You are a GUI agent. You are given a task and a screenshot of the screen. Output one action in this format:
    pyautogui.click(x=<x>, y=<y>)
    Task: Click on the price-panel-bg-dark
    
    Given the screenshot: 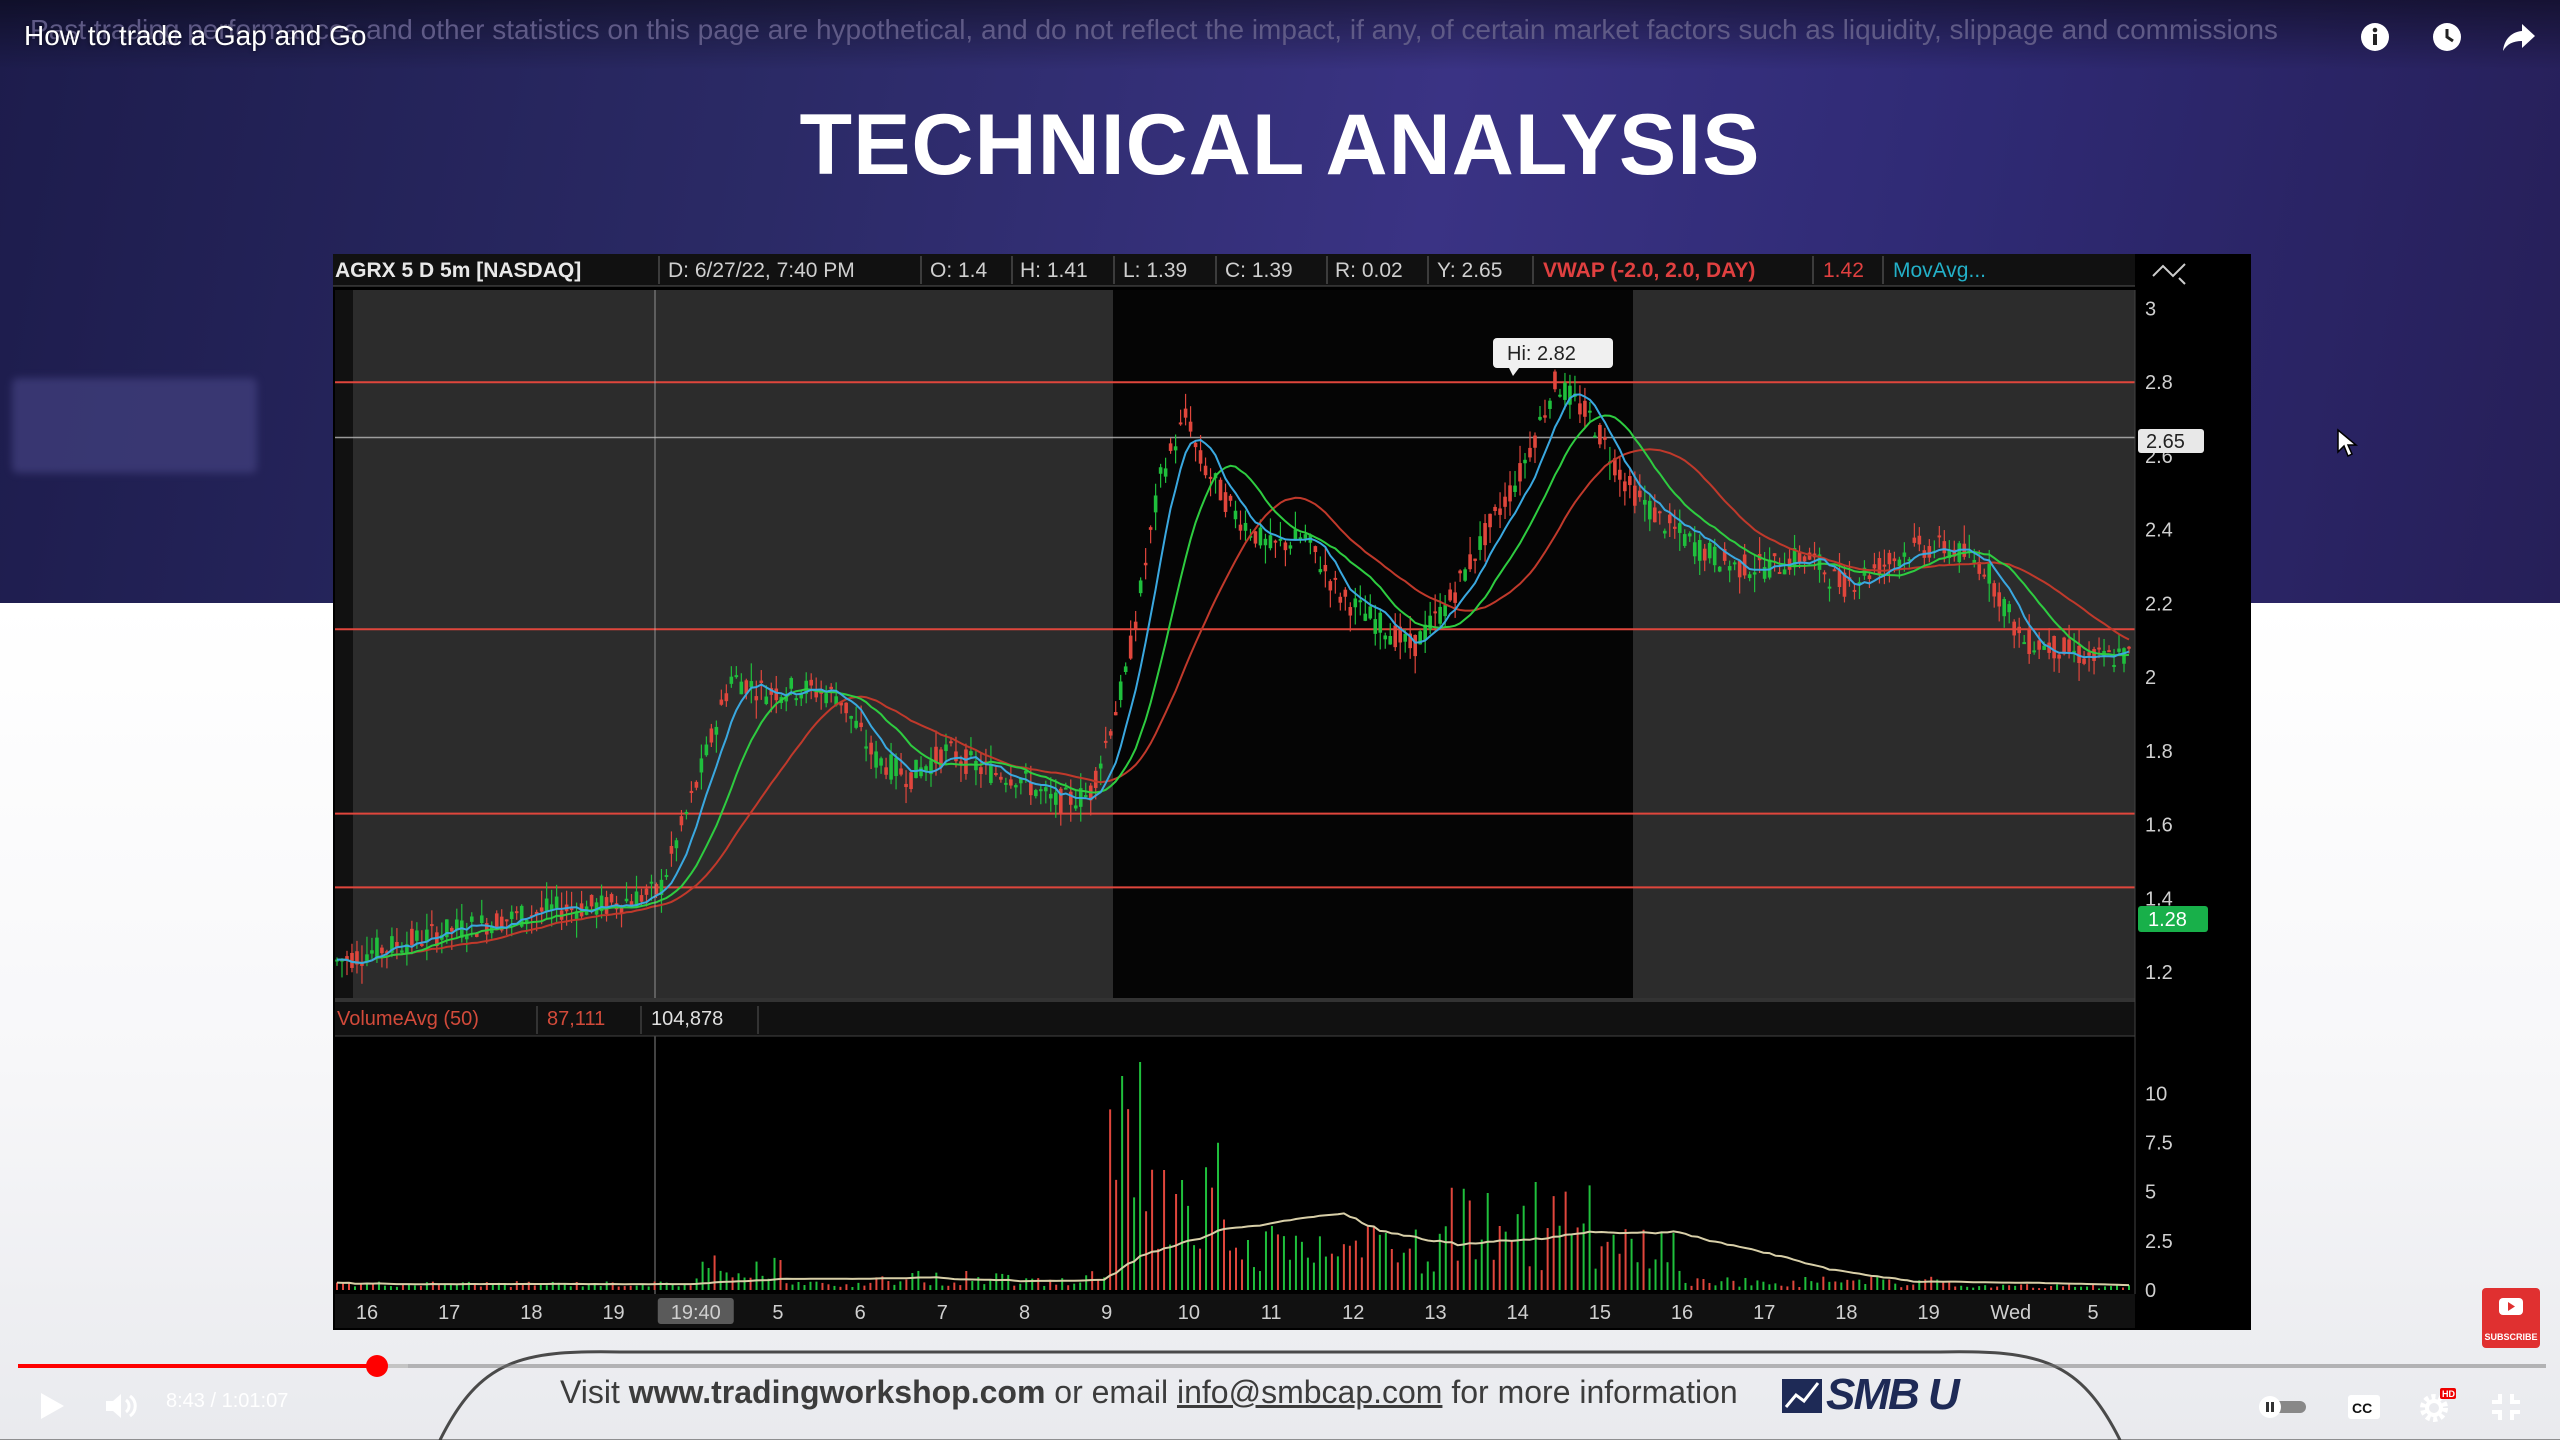 What is the action you would take?
    pyautogui.click(x=1373, y=644)
    